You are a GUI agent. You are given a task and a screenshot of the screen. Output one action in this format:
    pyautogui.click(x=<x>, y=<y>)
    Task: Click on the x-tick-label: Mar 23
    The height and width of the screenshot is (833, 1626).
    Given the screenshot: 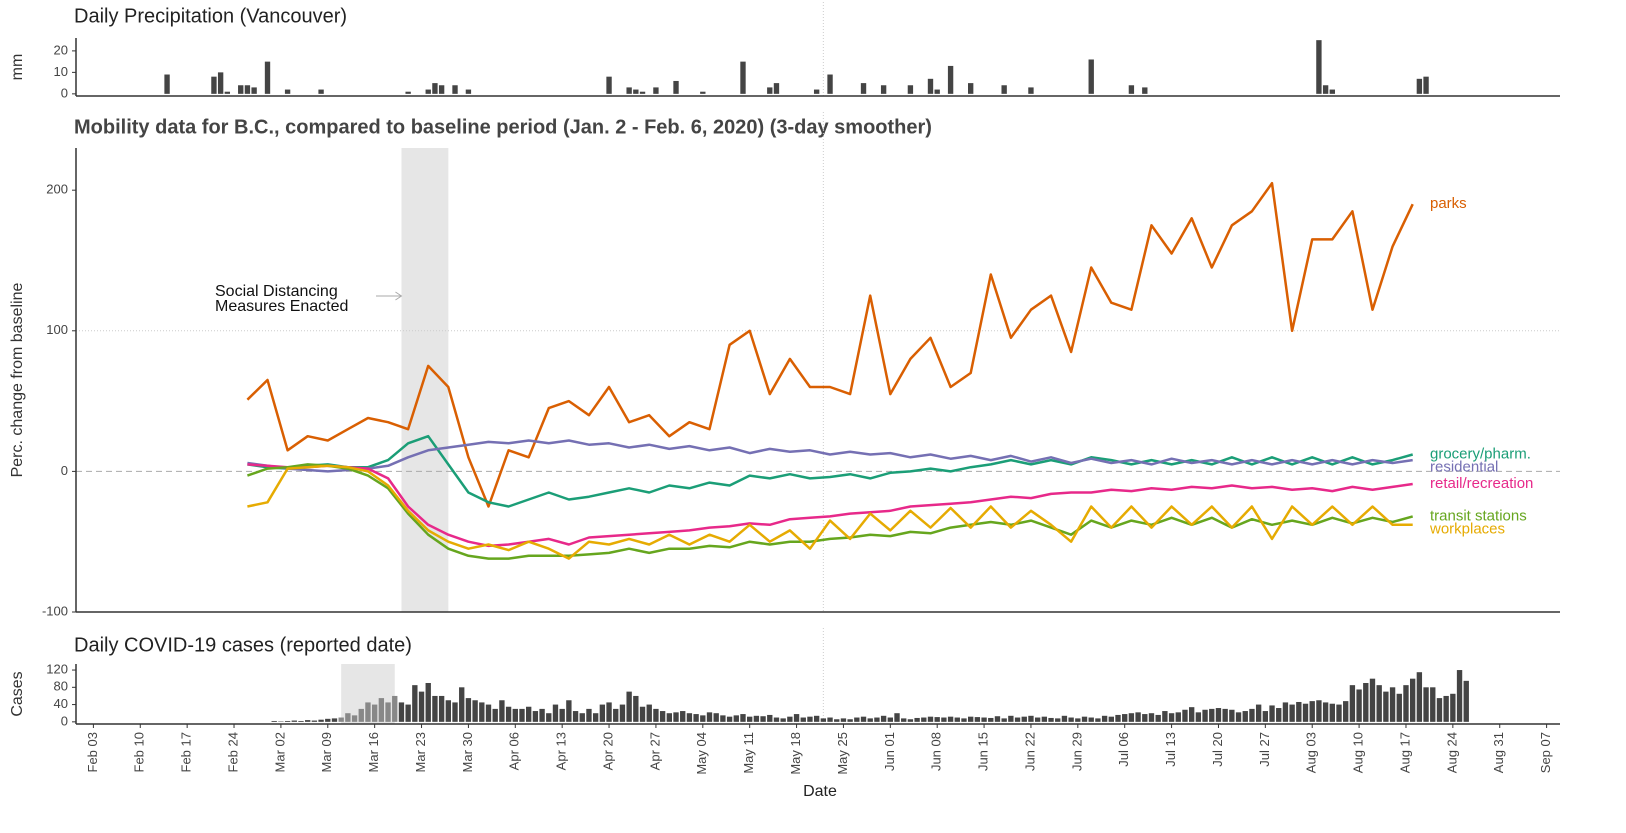 What is the action you would take?
    pyautogui.click(x=420, y=752)
    